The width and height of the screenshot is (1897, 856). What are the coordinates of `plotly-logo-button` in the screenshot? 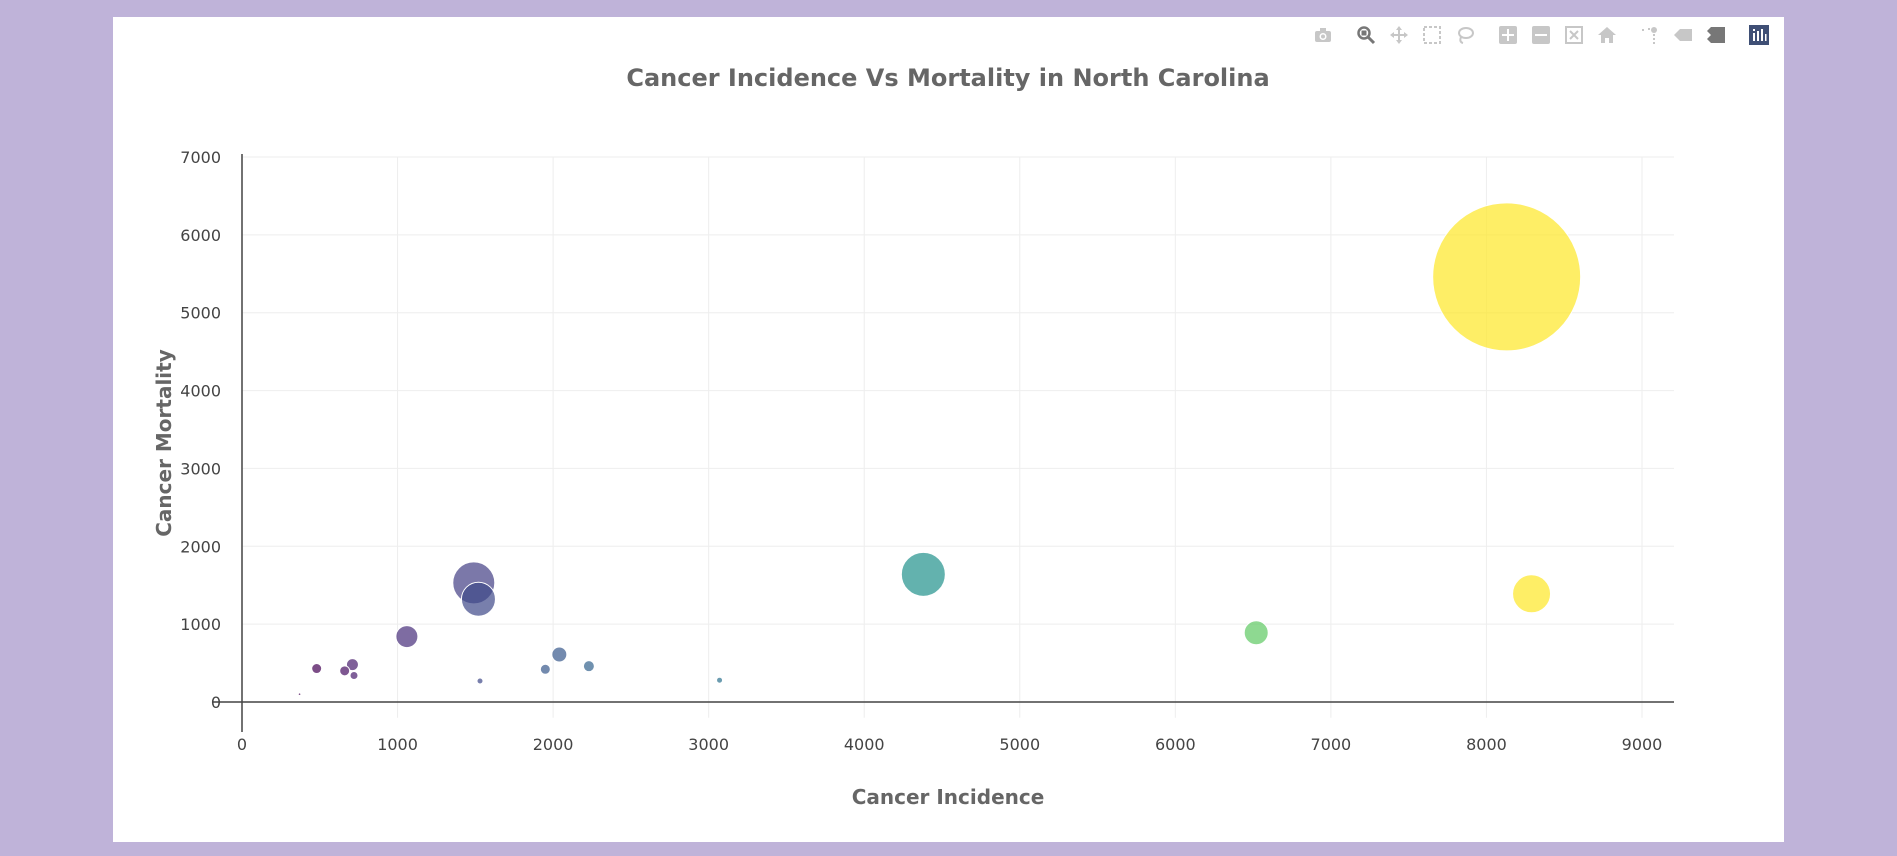 It's located at (1759, 35).